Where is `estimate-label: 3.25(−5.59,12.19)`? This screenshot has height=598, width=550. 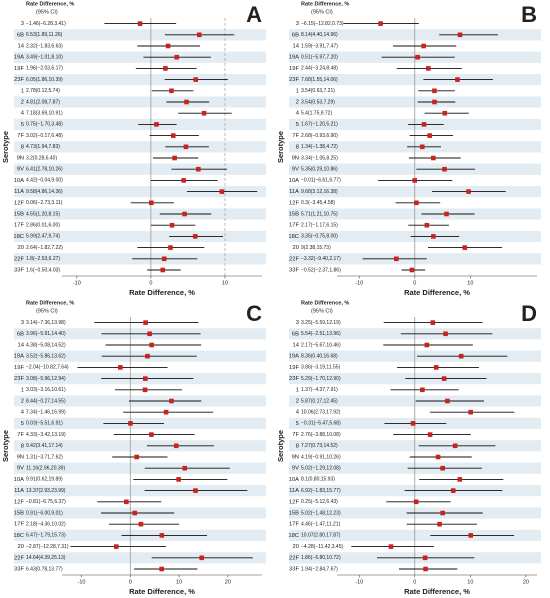
estimate-label: 3.25(−5.59,12.19) is located at coordinates (321, 323).